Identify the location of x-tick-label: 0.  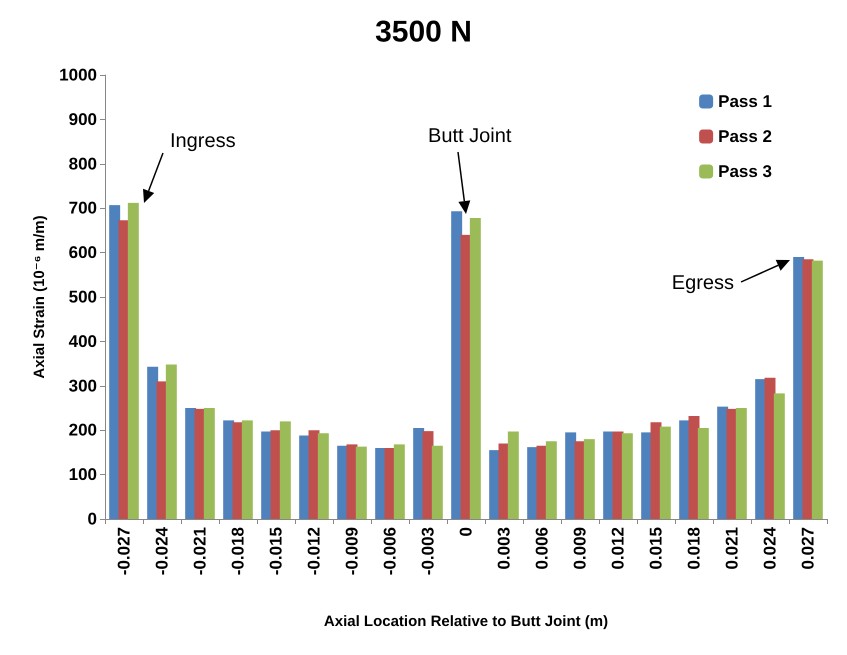
(466, 531).